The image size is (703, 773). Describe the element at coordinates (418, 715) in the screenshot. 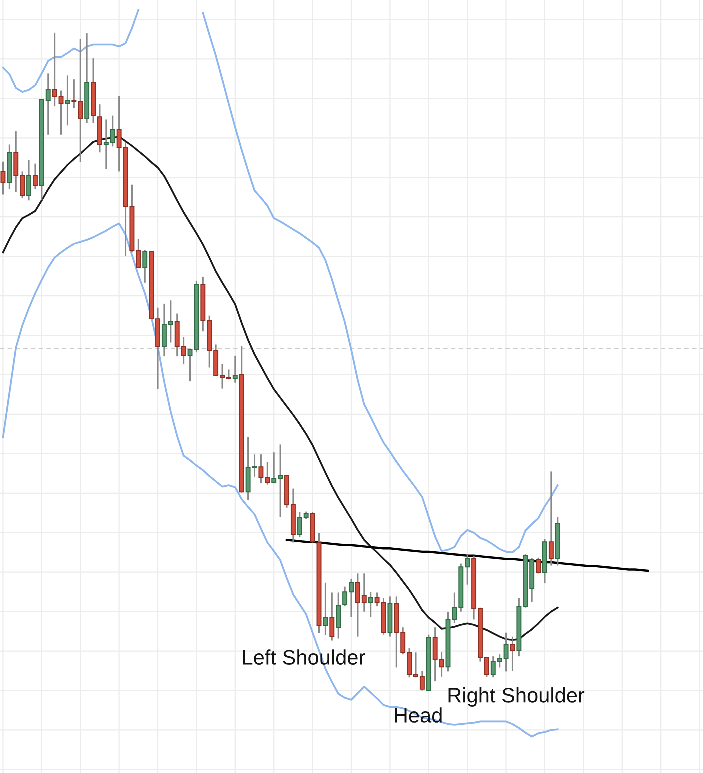

I see `annotation: Head` at that location.